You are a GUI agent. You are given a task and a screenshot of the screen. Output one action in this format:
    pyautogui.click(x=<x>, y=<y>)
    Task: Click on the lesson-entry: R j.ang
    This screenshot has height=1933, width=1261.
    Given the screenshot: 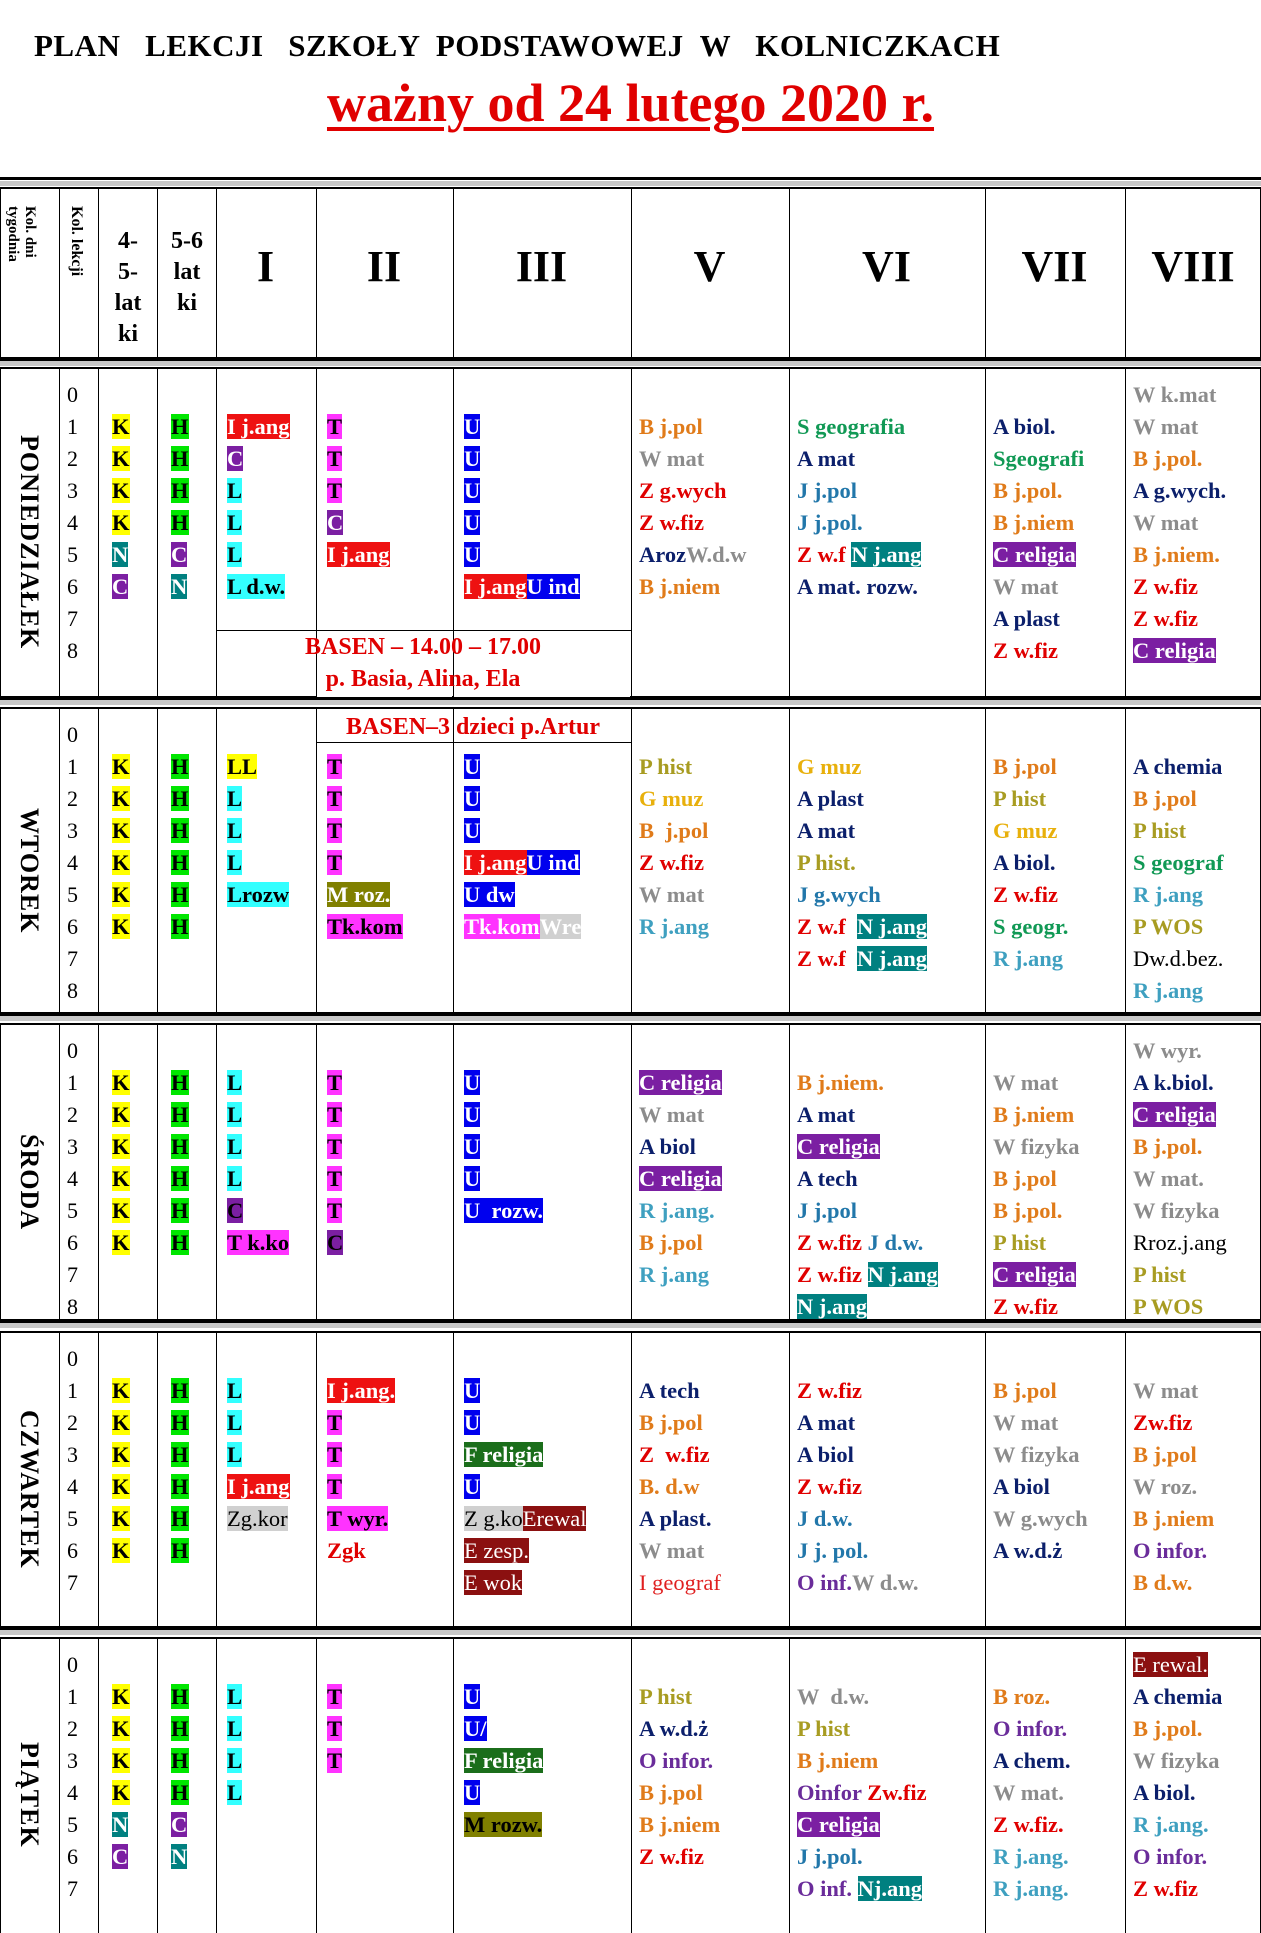 What is the action you would take?
    pyautogui.click(x=1168, y=895)
    